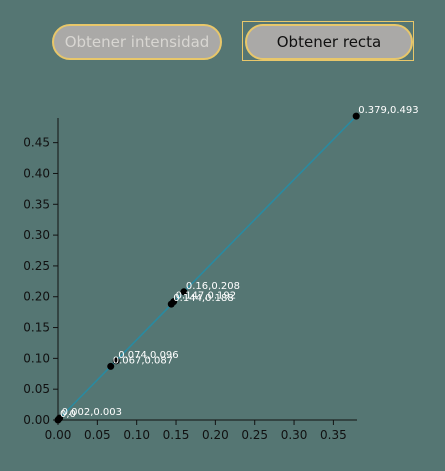 The image size is (445, 471). What do you see at coordinates (206, 296) in the screenshot?
I see `point-label: 0.147,0.192` at bounding box center [206, 296].